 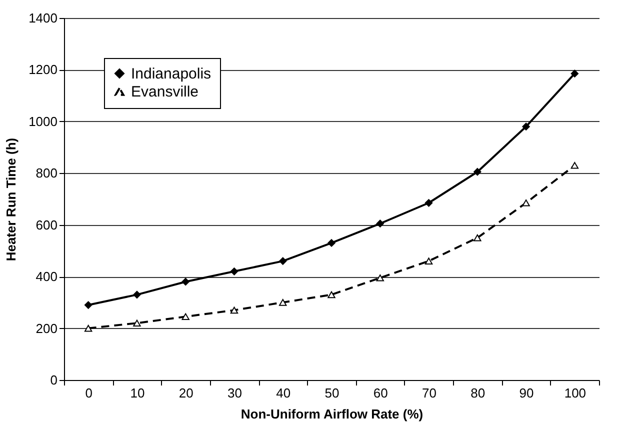 I want to click on y-tick-label: 1200, so click(x=43, y=70).